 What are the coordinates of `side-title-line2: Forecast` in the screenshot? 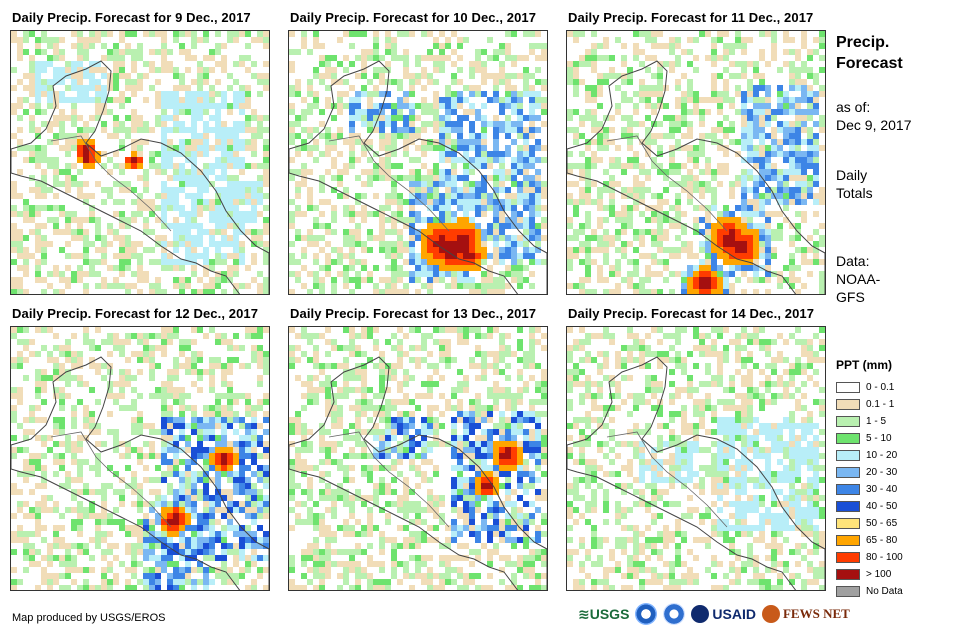 It's located at (869, 63).